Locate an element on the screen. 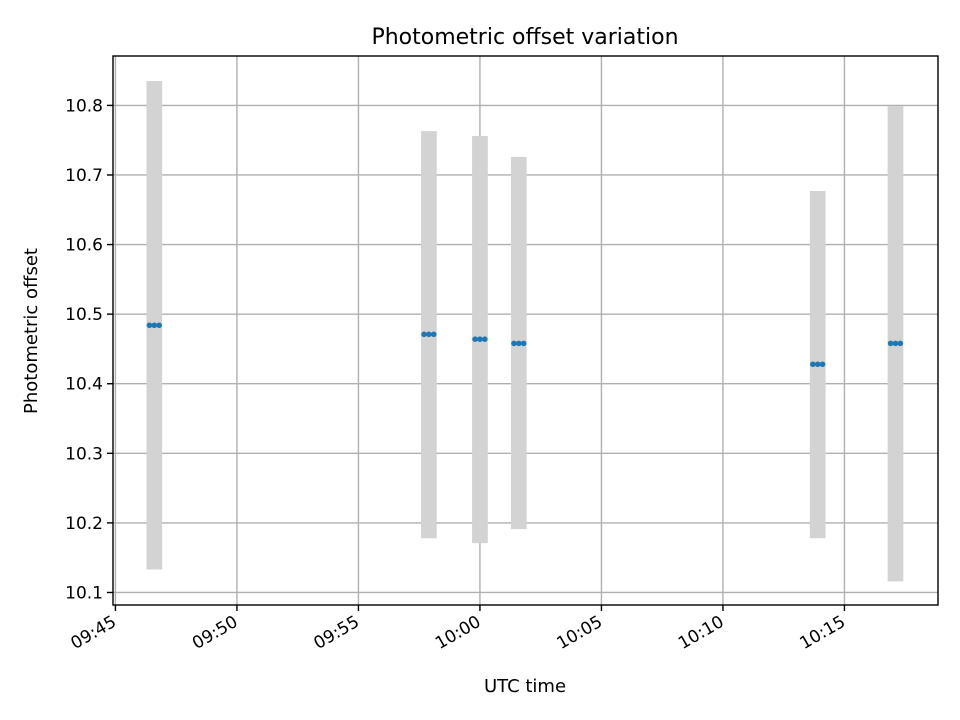 The height and width of the screenshot is (720, 960). x-axis-label: UTC time is located at coordinates (525, 686).